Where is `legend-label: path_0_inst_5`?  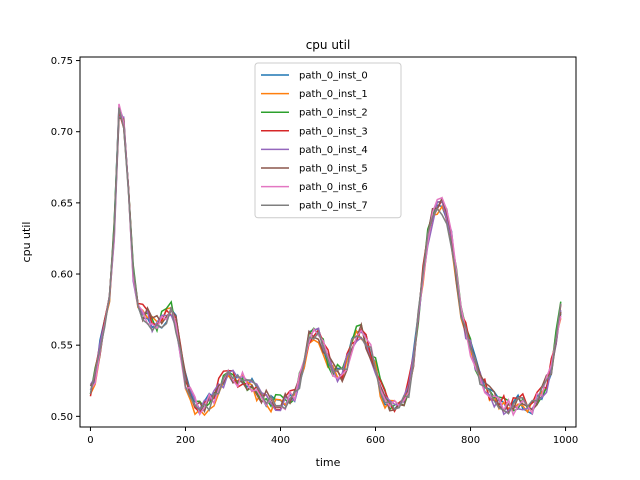 legend-label: path_0_inst_5 is located at coordinates (333, 169).